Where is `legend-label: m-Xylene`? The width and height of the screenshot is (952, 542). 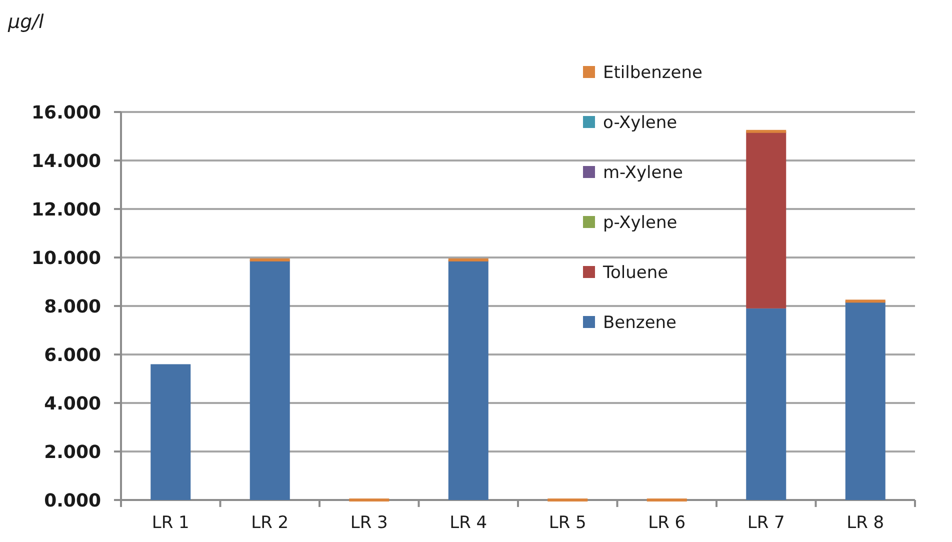 legend-label: m-Xylene is located at coordinates (643, 172).